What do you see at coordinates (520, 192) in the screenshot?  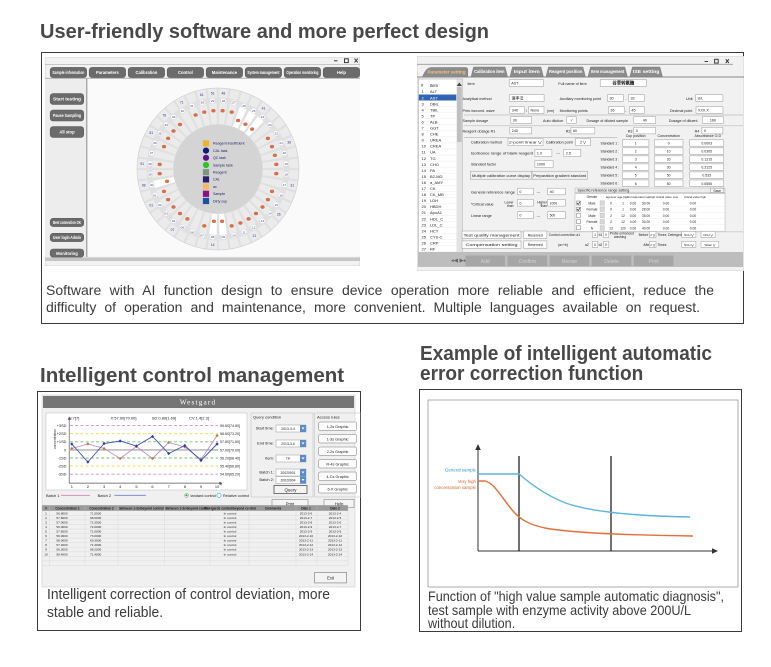 I see `svg-text: 0` at bounding box center [520, 192].